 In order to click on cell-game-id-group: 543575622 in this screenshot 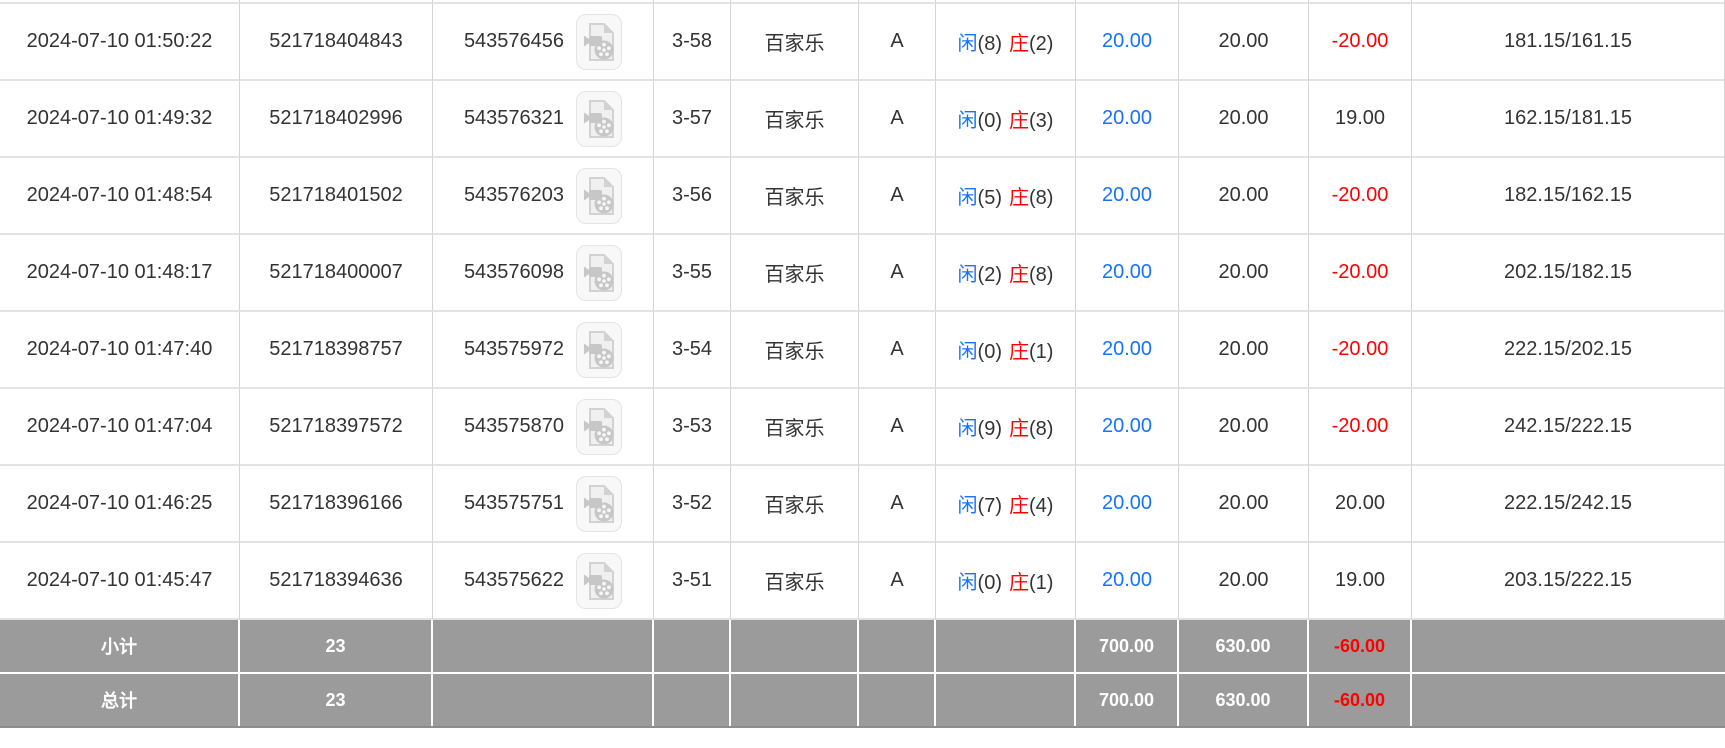, I will do `click(543, 581)`.